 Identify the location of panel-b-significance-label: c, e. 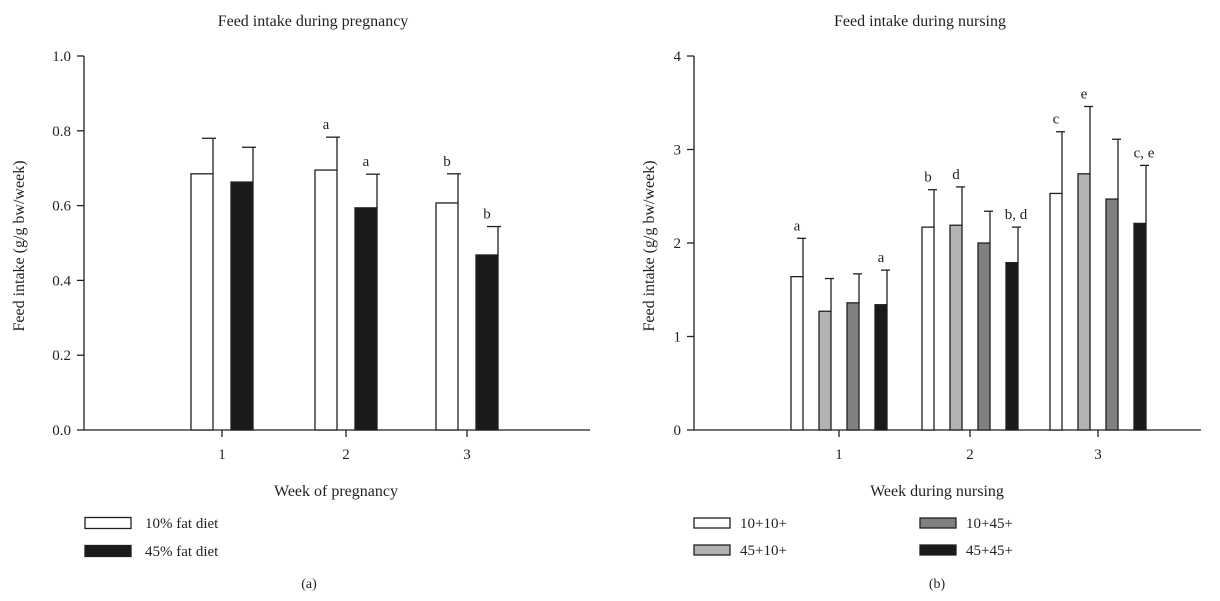
(1144, 153).